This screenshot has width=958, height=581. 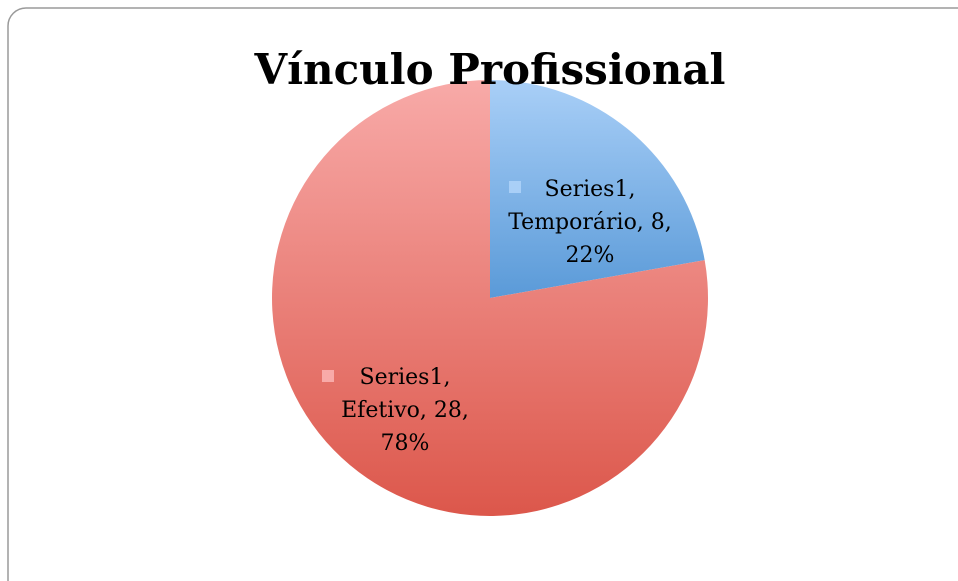 I want to click on pie-slice: Temporário, so click(x=597, y=189).